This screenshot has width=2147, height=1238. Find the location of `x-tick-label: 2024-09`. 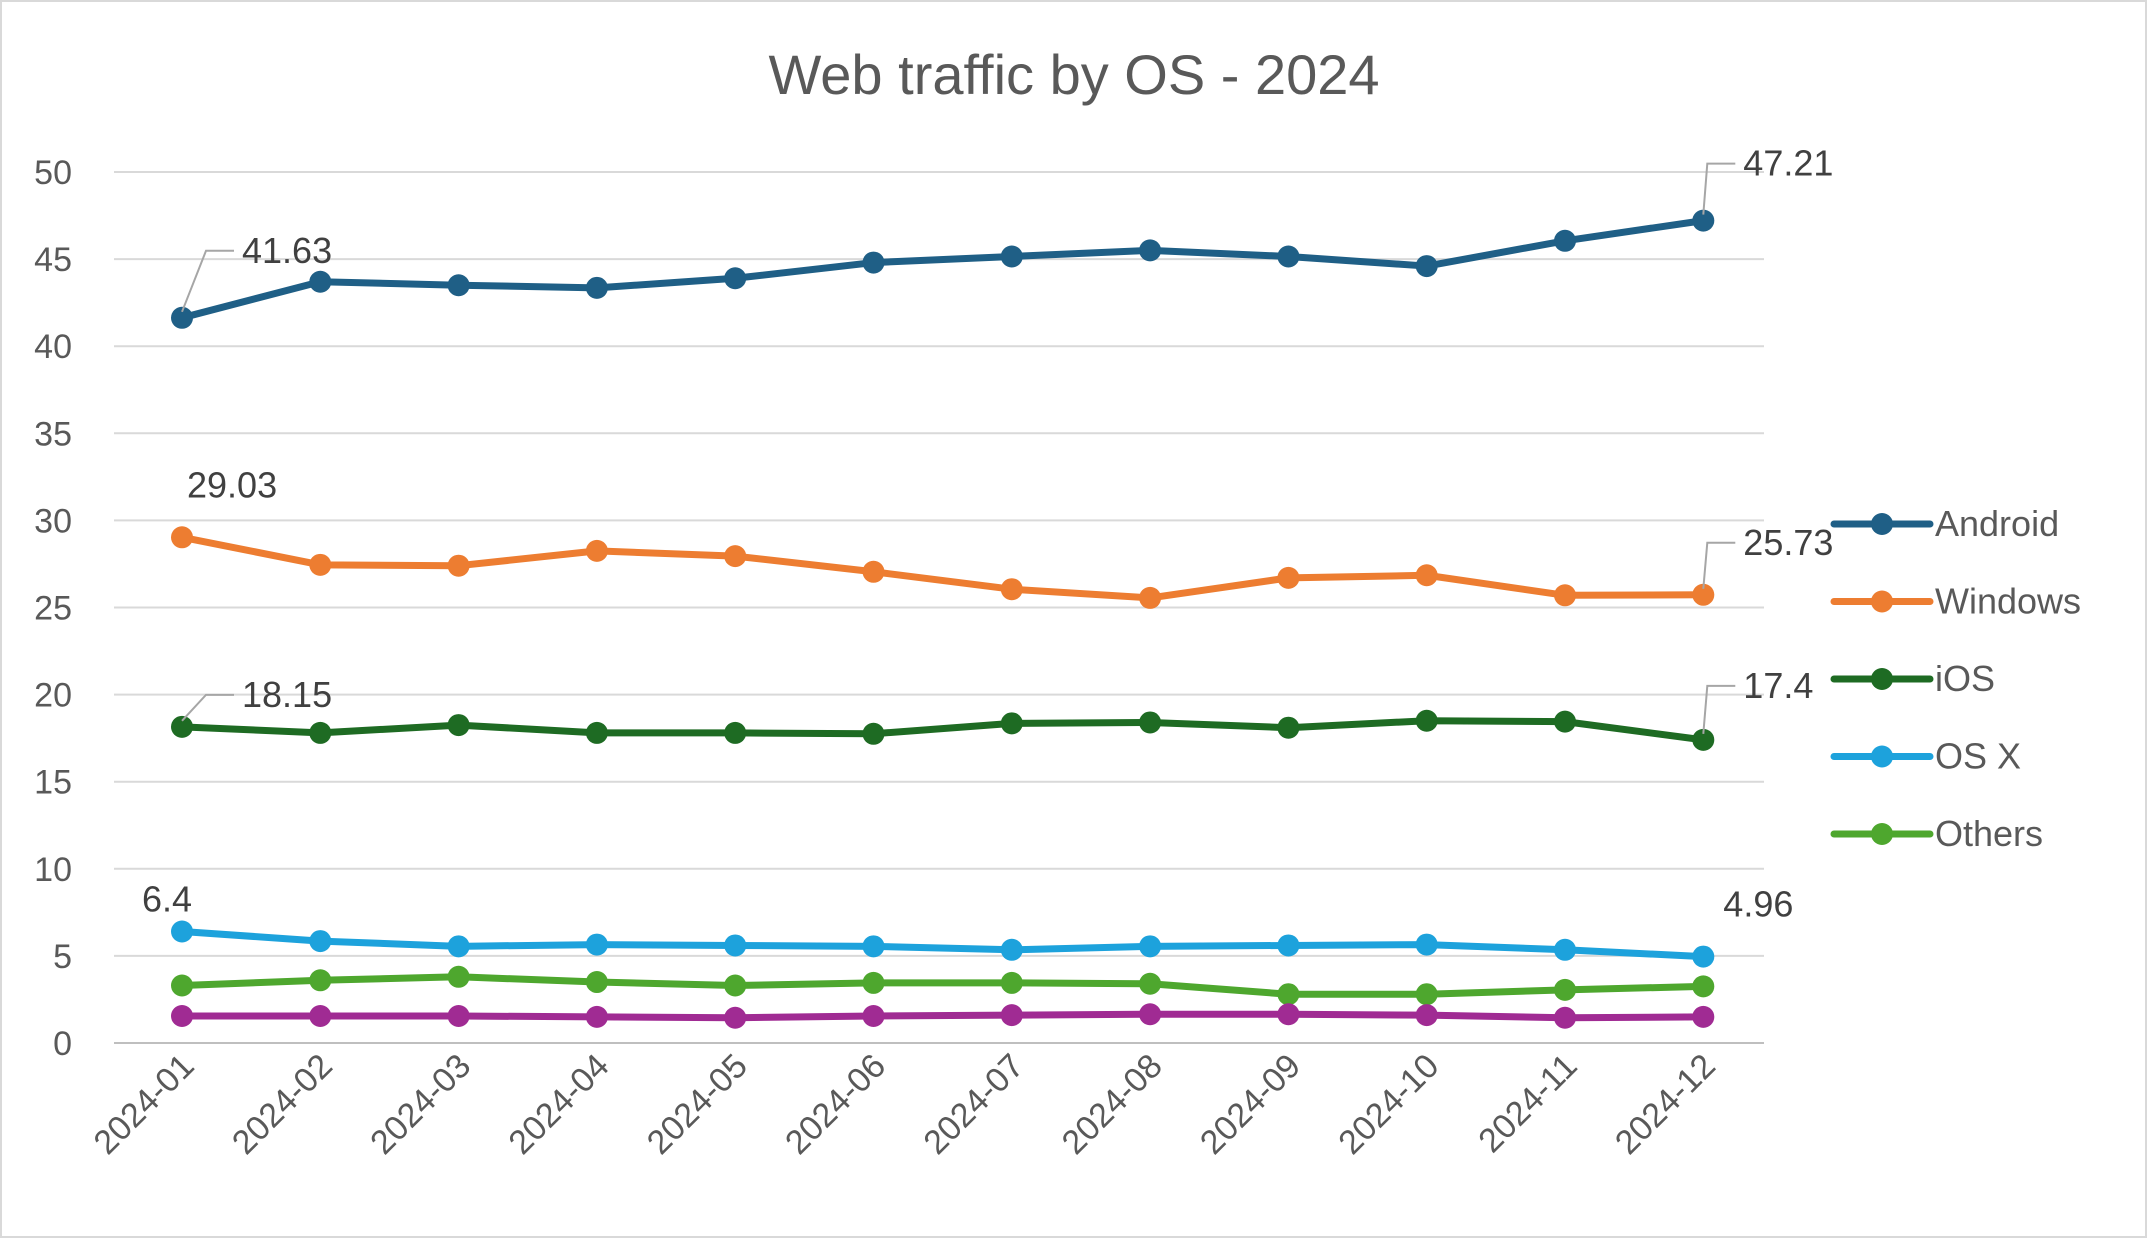

x-tick-label: 2024-09 is located at coordinates (1250, 1104).